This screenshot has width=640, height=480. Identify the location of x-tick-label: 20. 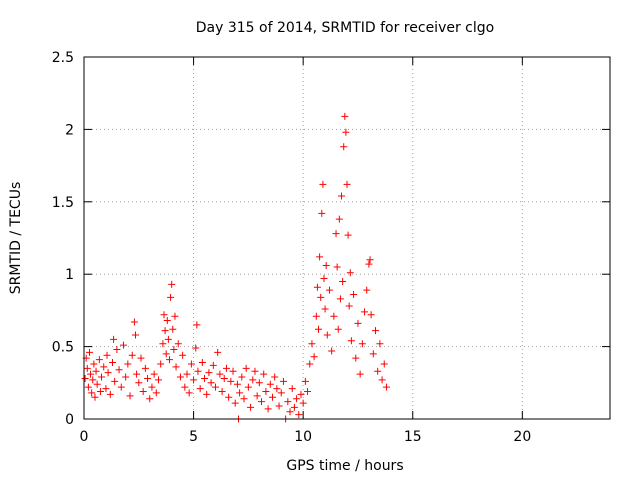
(522, 437).